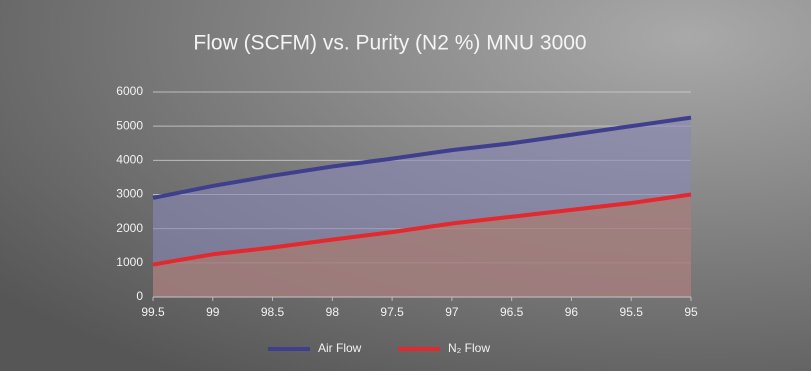 The image size is (811, 371). What do you see at coordinates (422, 229) in the screenshot?
I see `line` at bounding box center [422, 229].